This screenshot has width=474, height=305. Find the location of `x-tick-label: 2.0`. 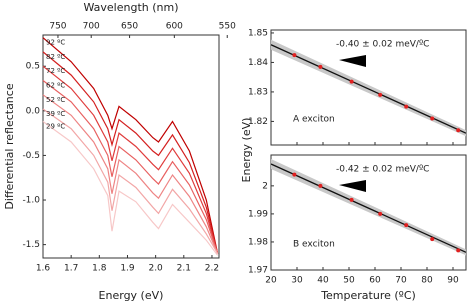

x-tick-label: 2.0 is located at coordinates (155, 269).